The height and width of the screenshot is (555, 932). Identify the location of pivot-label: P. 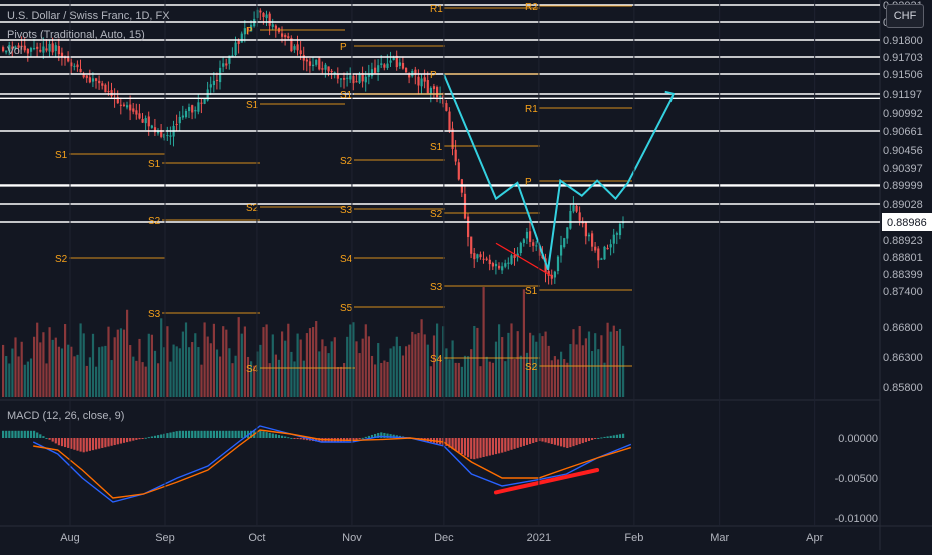
(343, 47).